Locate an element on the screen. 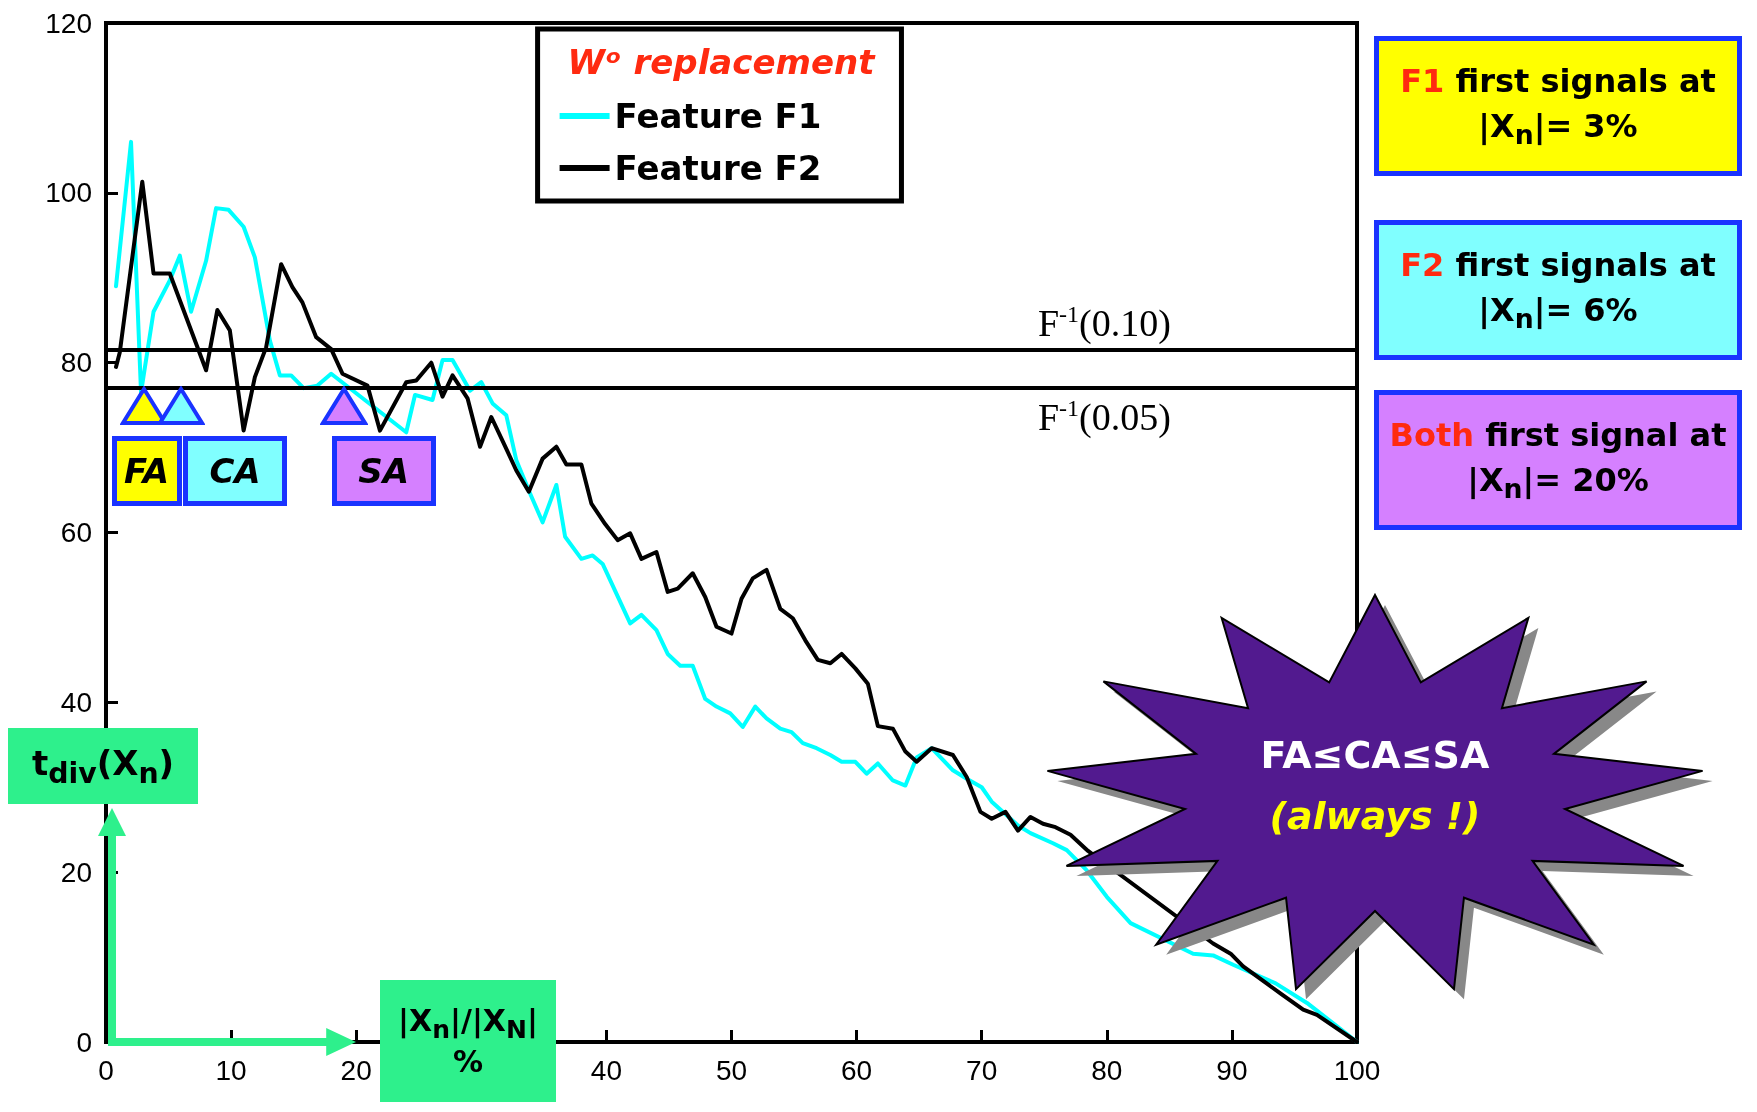  x-tick-label: 60 is located at coordinates (857, 1070).